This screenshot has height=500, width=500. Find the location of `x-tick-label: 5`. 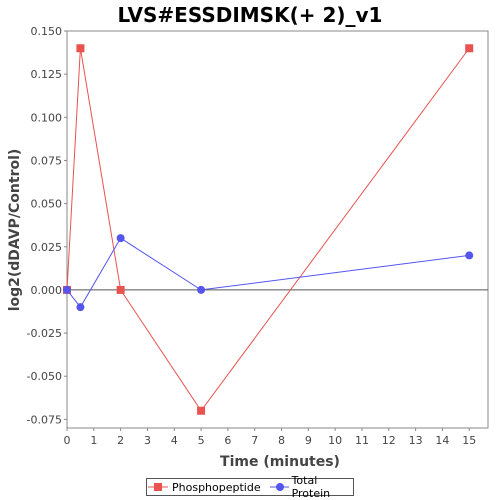

x-tick-label: 5 is located at coordinates (201, 440).